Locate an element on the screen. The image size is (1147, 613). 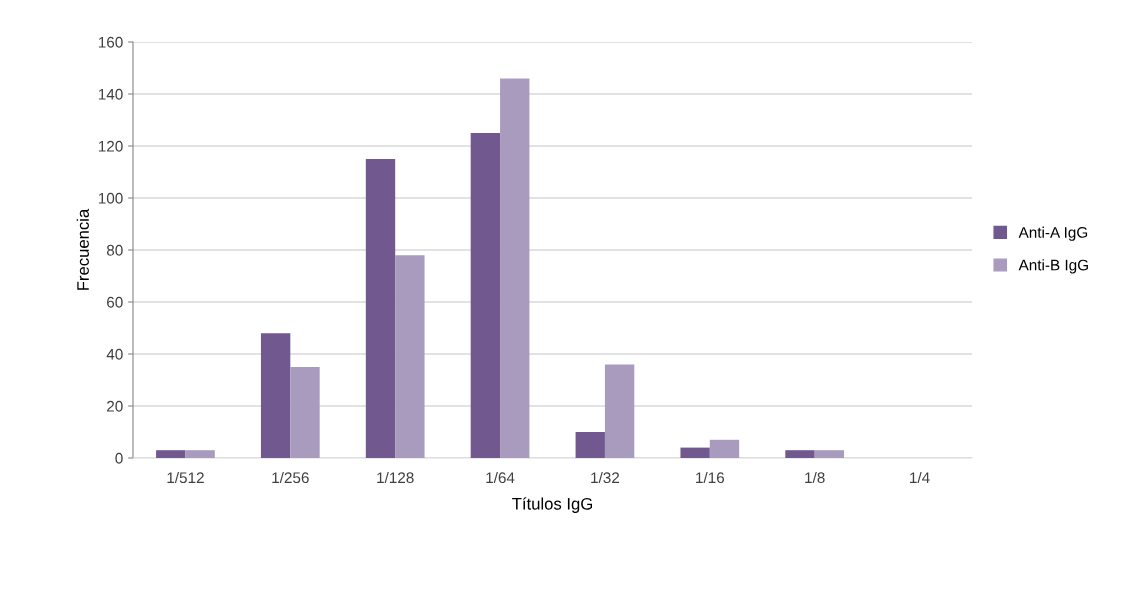
y-tick-label: 20 is located at coordinates (115, 406).